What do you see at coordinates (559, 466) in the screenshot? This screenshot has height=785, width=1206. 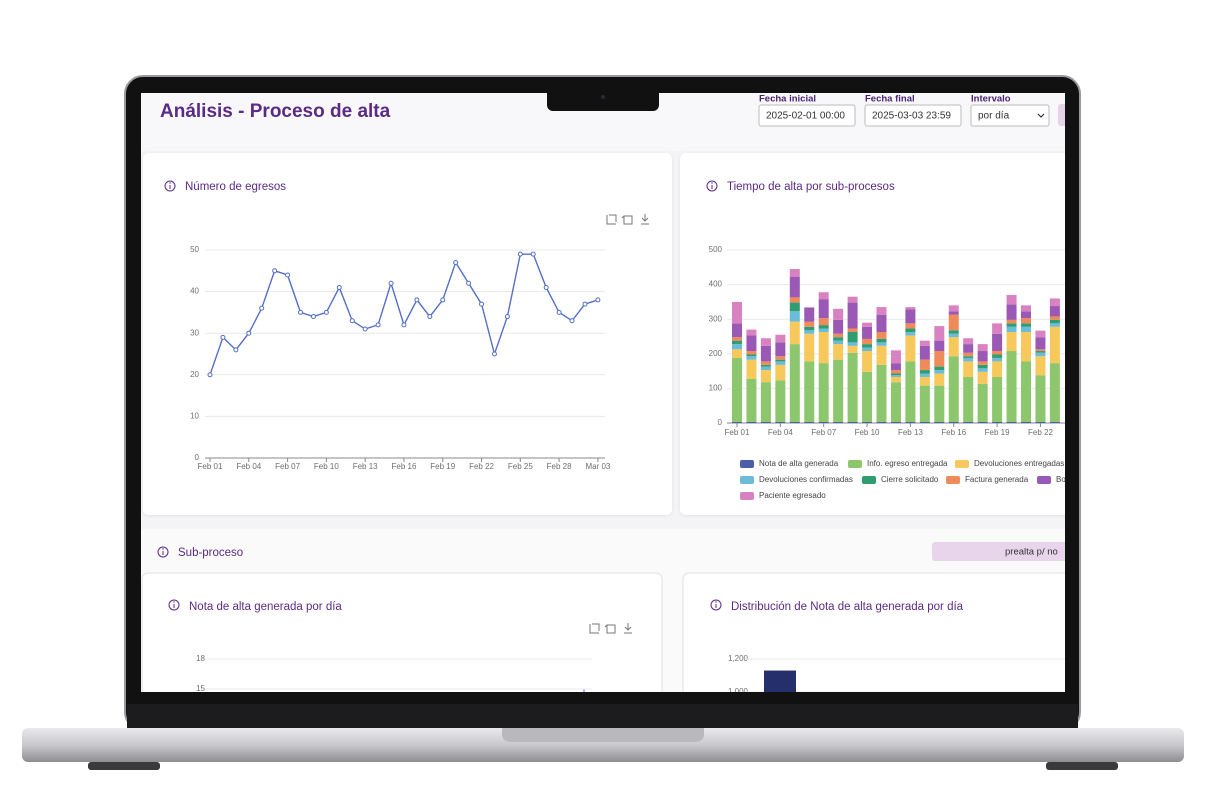 I see `x-tick-label: Feb 28` at bounding box center [559, 466].